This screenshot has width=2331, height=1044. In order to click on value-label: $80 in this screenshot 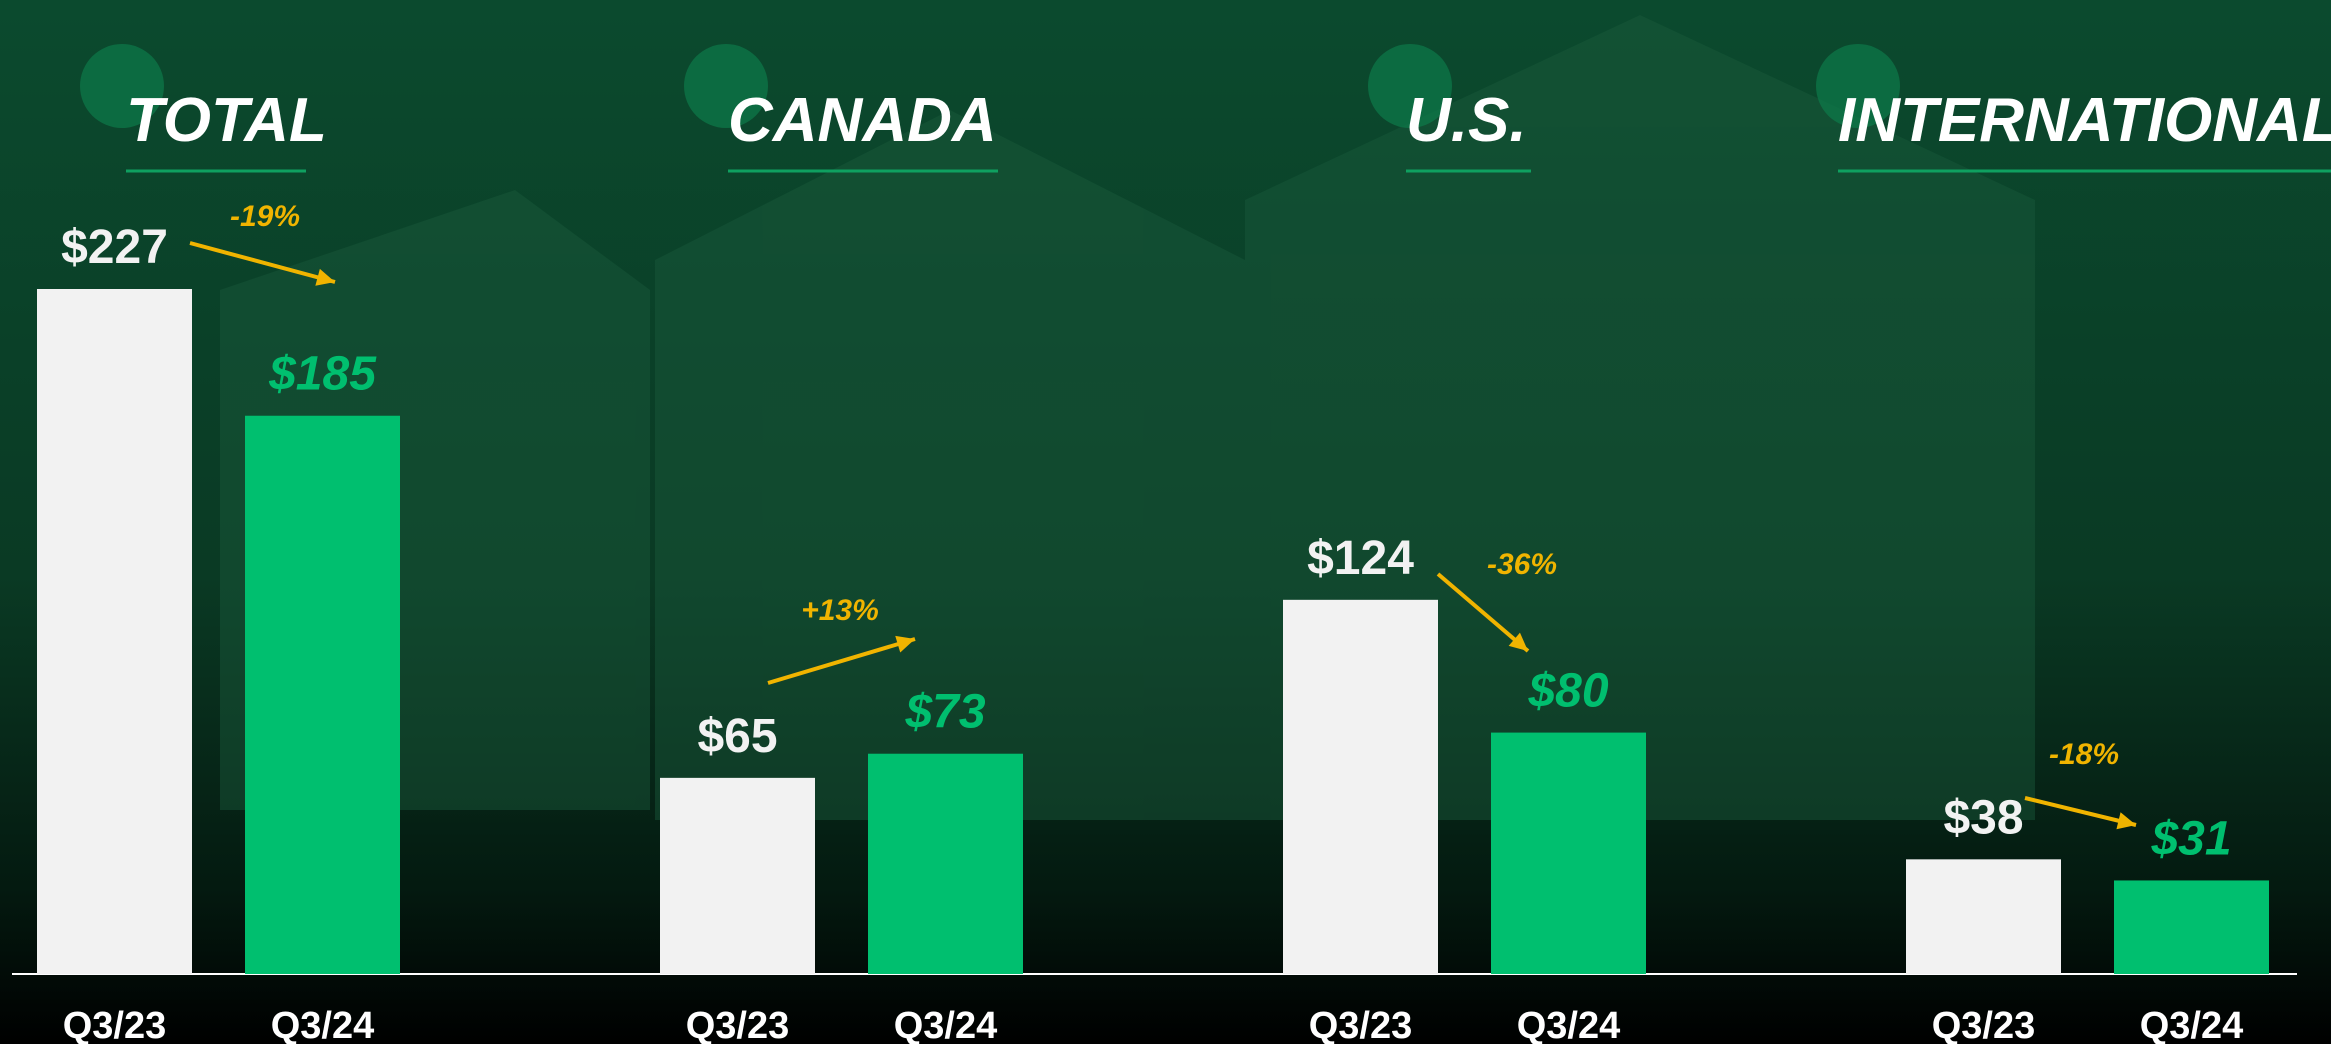, I will do `click(1567, 691)`.